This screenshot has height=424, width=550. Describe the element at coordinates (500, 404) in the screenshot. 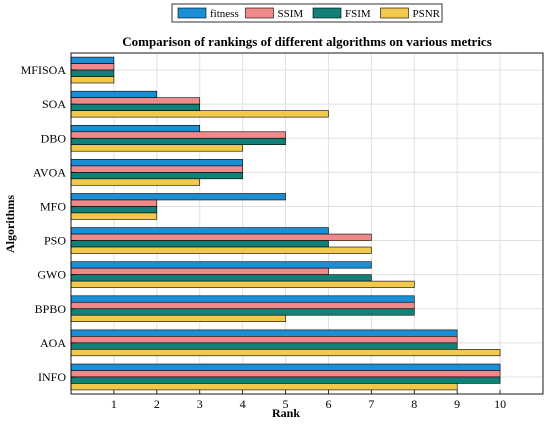

I see `x-tick-label: 10` at that location.